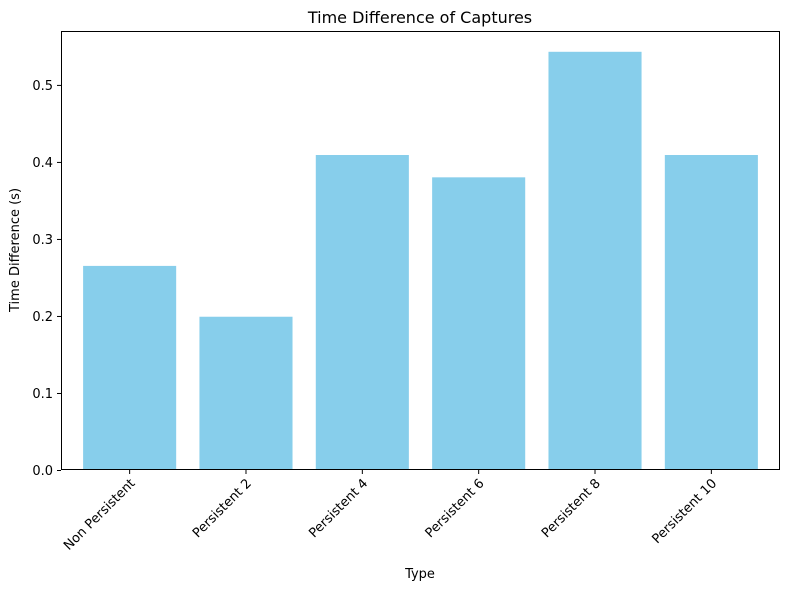  What do you see at coordinates (46, 279) in the screenshot?
I see `y-axis: 0.0 0.1 0.2 0.3 0.4 0.5` at bounding box center [46, 279].